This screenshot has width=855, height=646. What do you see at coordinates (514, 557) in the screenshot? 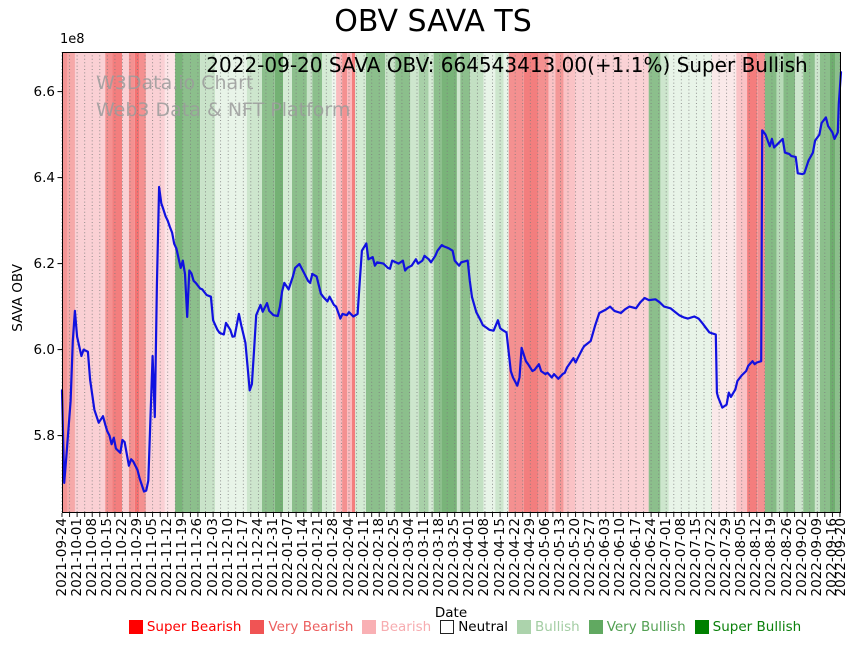
I see `x-tick-label: 2022-04-22` at bounding box center [514, 557].